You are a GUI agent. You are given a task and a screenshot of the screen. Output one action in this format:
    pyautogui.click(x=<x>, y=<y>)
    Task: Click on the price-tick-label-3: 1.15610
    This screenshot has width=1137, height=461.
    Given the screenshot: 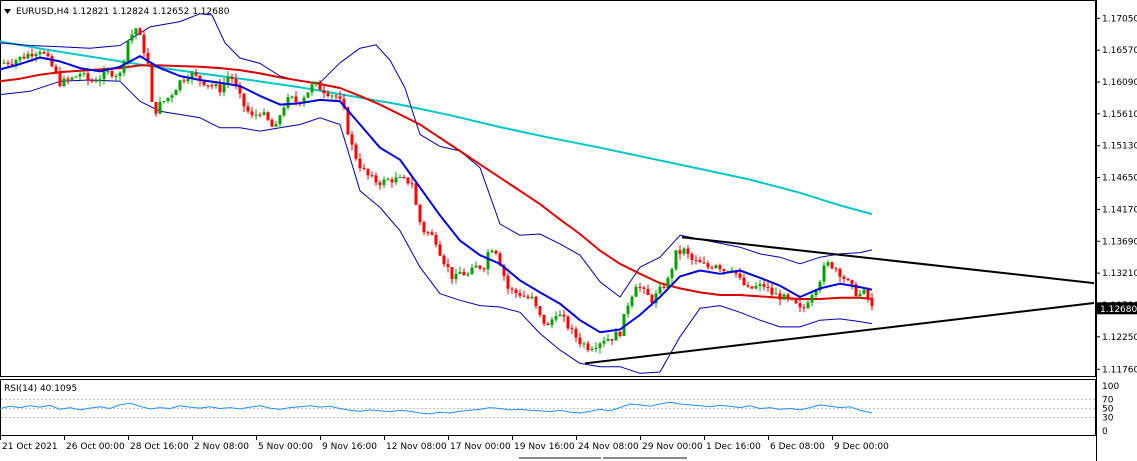 What is the action you would take?
    pyautogui.click(x=1119, y=115)
    